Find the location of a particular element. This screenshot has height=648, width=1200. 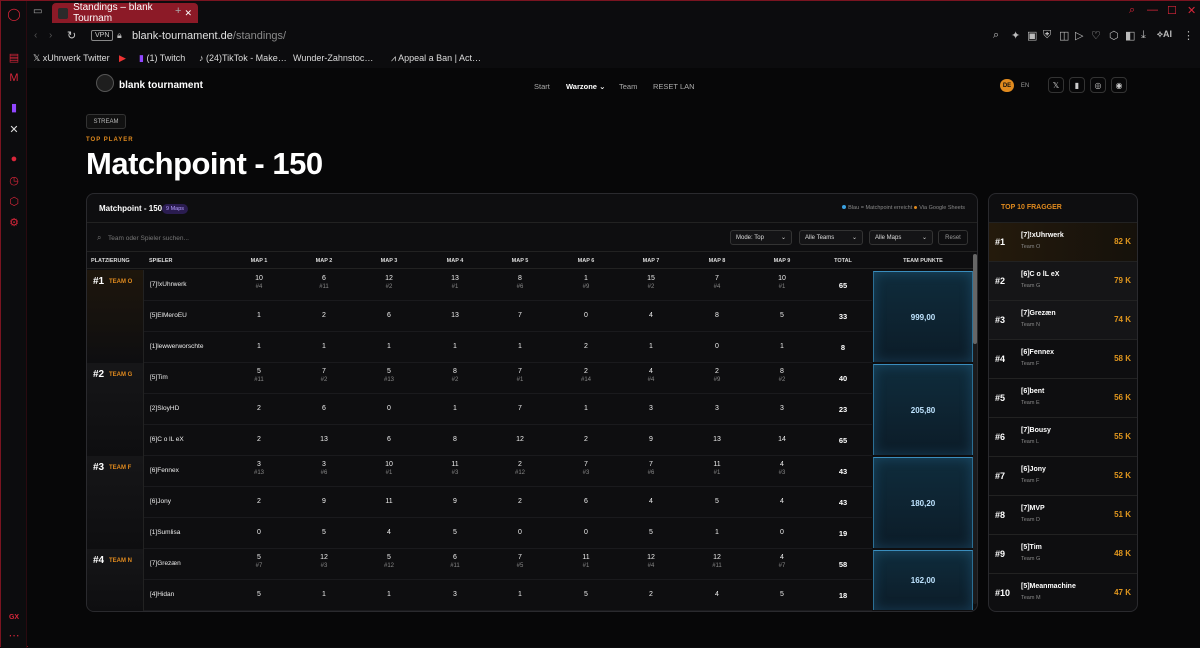

map-score: 3 #6 is located at coordinates (324, 468).